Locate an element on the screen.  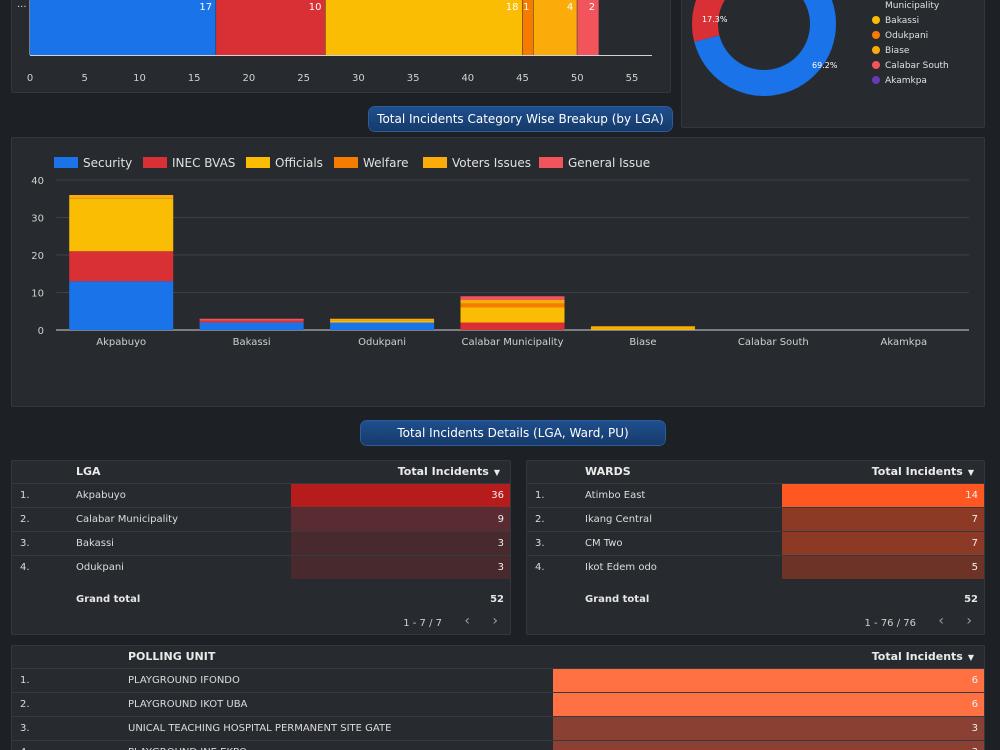
row-name: Atimbo East is located at coordinates (615, 495).